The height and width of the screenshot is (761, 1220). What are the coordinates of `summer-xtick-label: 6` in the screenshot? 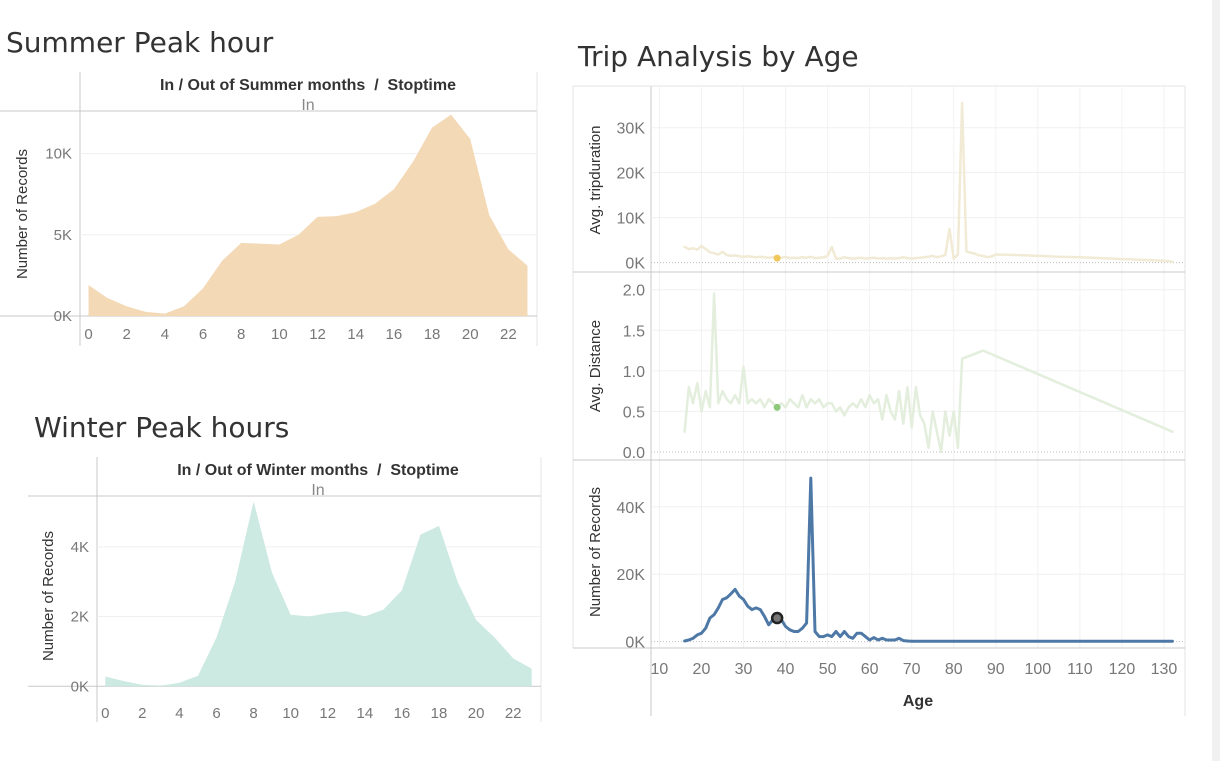 It's located at (203, 334).